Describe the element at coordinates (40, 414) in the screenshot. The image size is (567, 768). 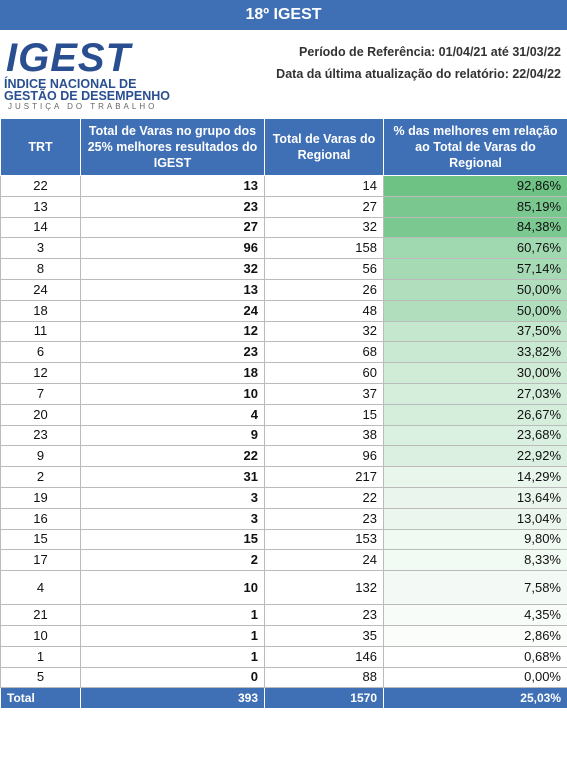
I see `trt-cell: 20` at that location.